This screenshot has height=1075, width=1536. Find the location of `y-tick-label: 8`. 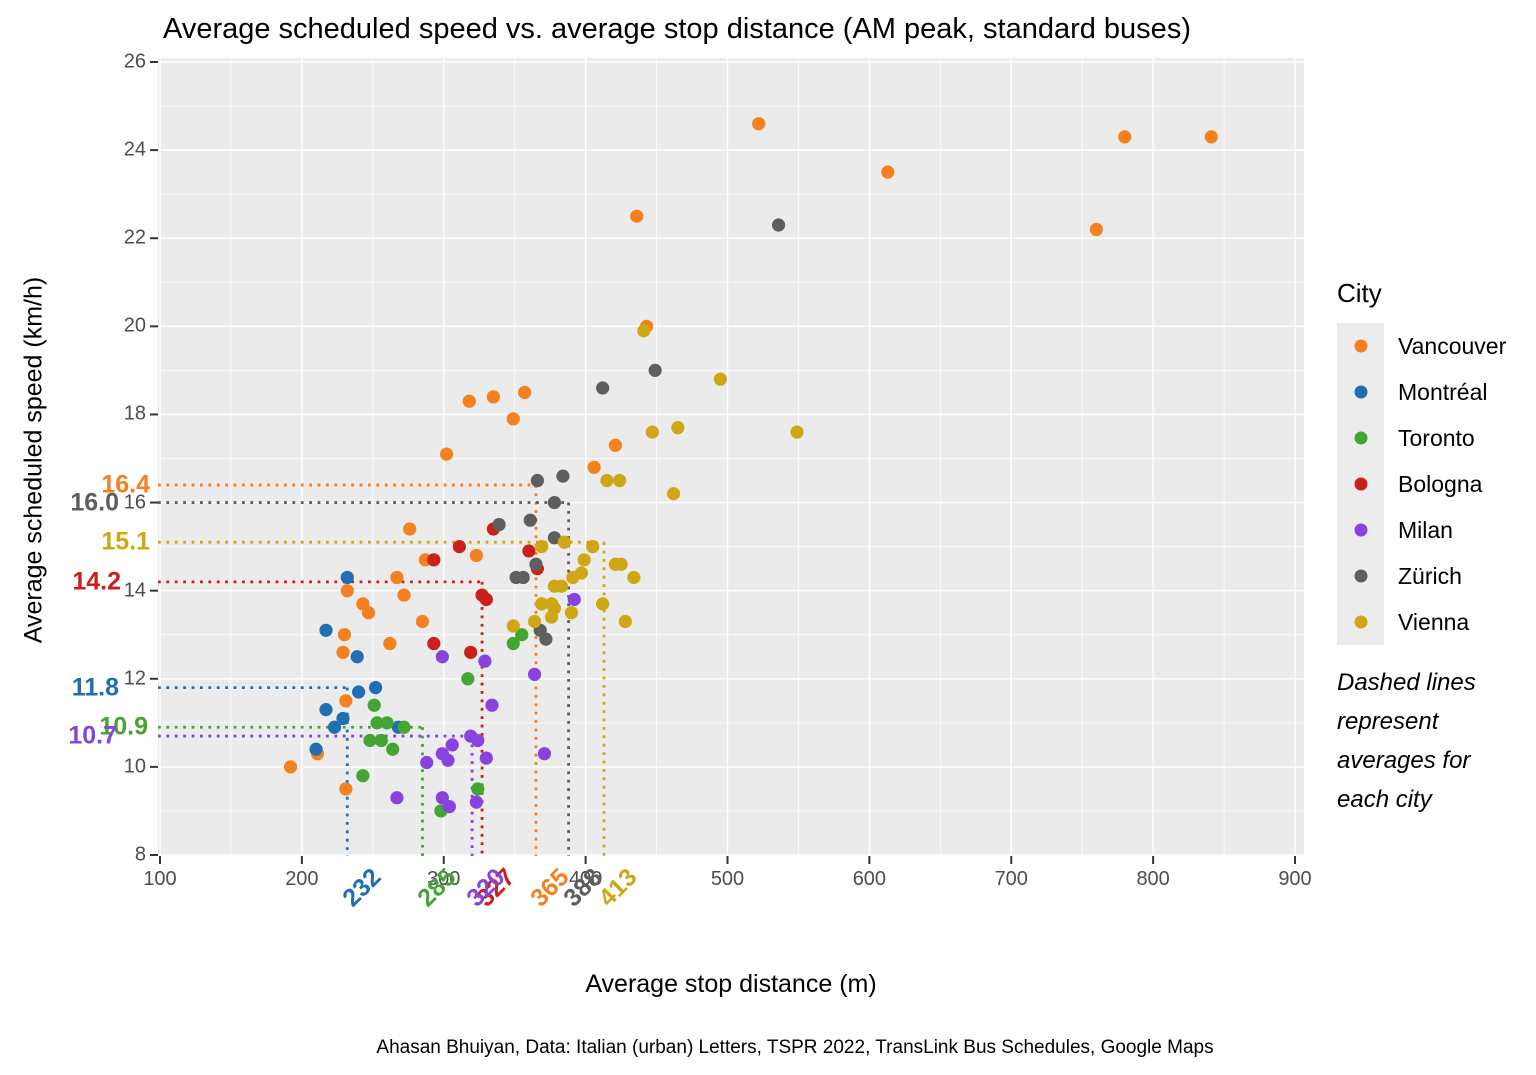

y-tick-label: 8 is located at coordinates (140, 854).